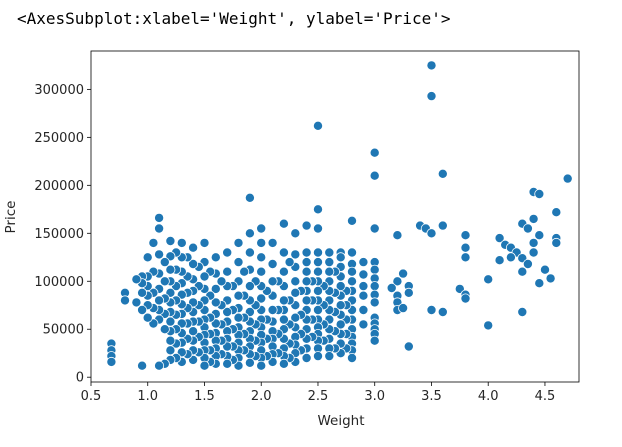  Describe the element at coordinates (204, 396) in the screenshot. I see `x-tick-label: 1.5` at that location.